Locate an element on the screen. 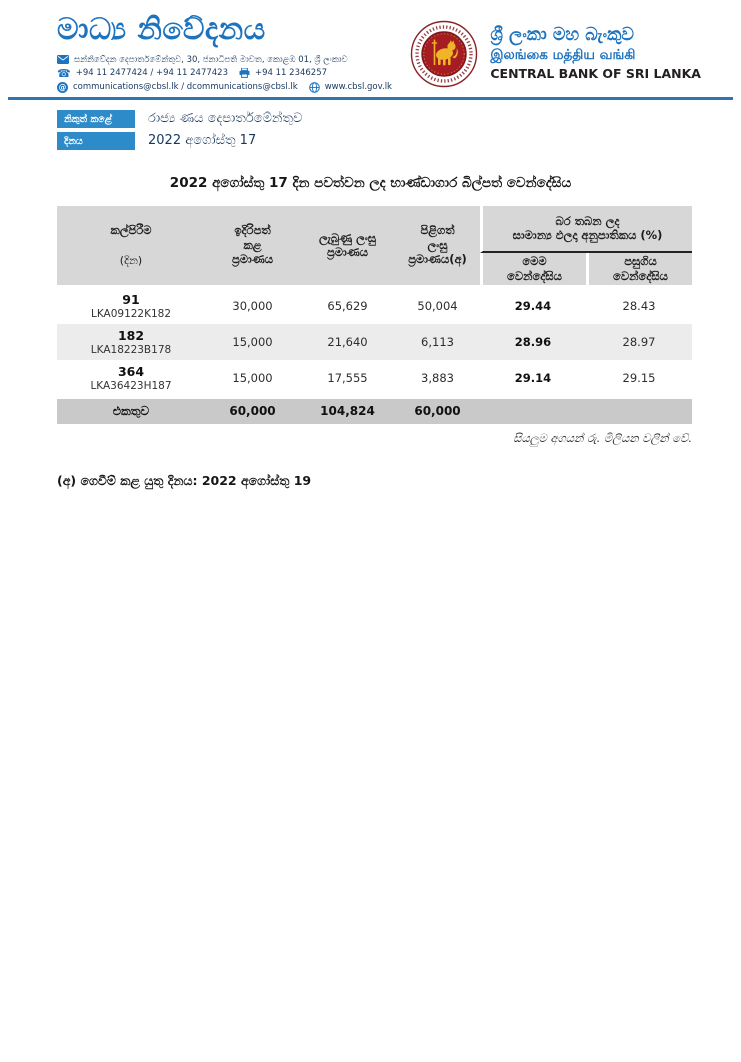 Image resolution: width=741 pixels, height=1062 pixels. press-release-title: මාධ්‍ය නිවේදනය is located at coordinates (161, 29).